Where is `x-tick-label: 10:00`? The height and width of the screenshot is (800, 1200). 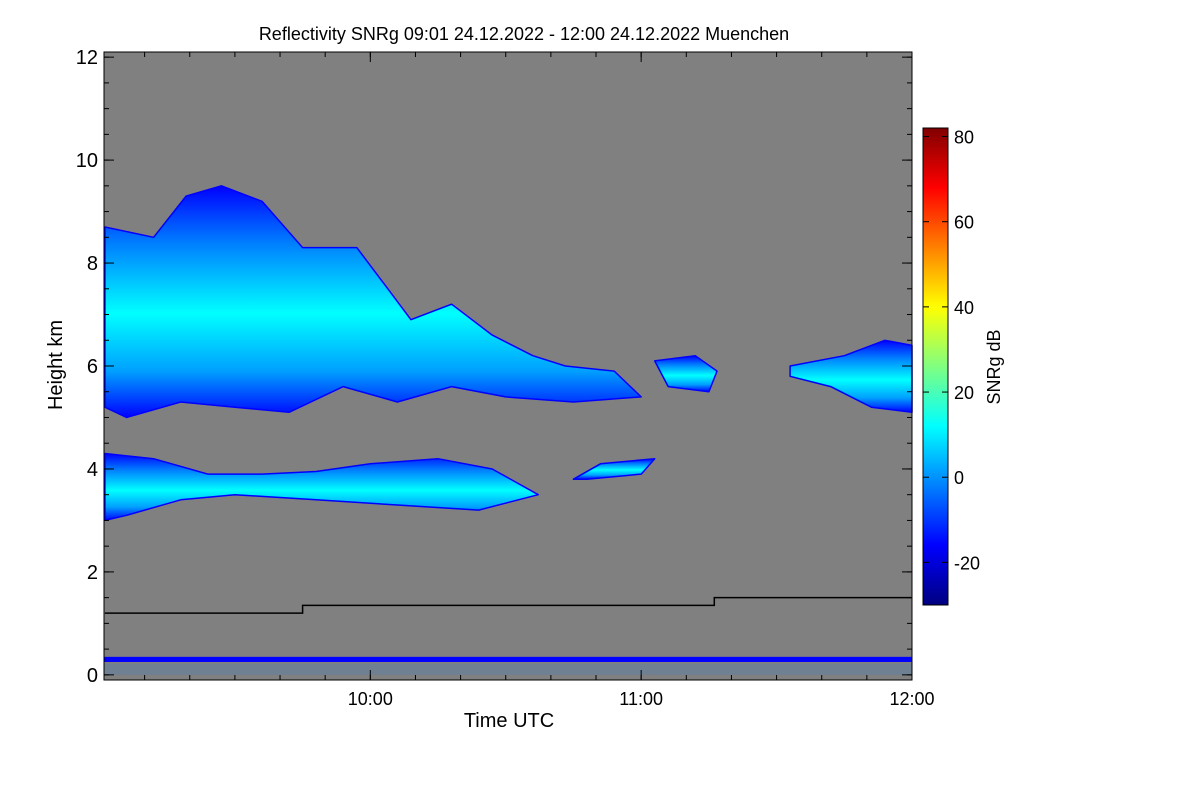 x-tick-label: 10:00 is located at coordinates (370, 699).